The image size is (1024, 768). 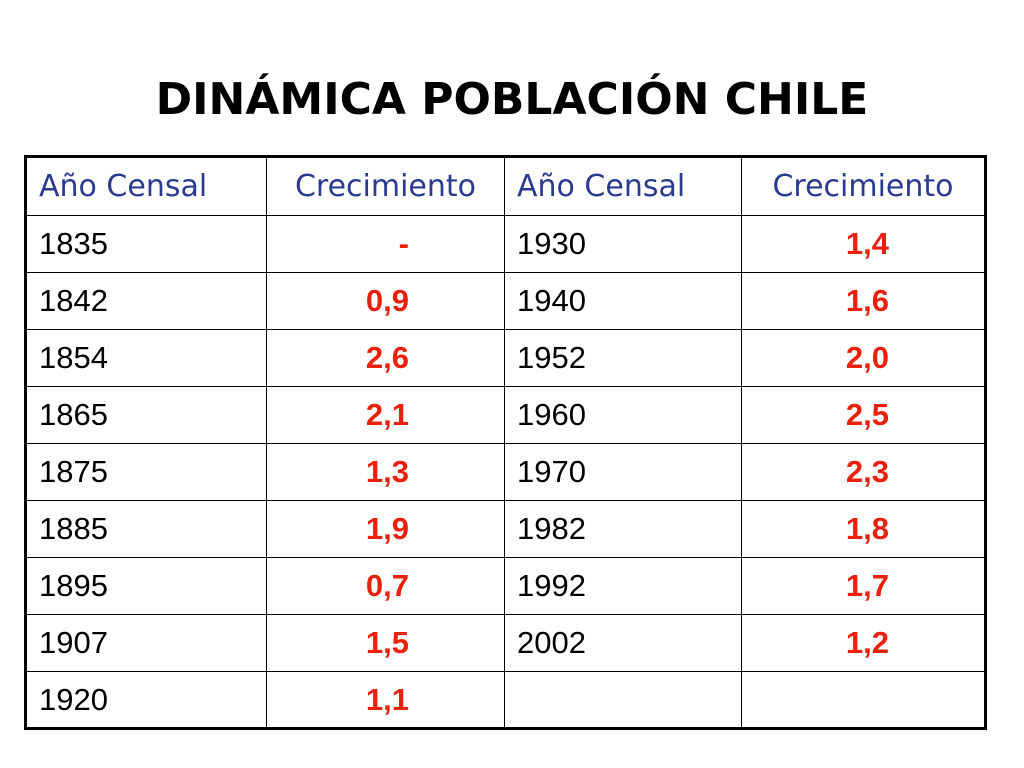 I want to click on table-row: 1842 0,9 1940 1,6, so click(x=505, y=301).